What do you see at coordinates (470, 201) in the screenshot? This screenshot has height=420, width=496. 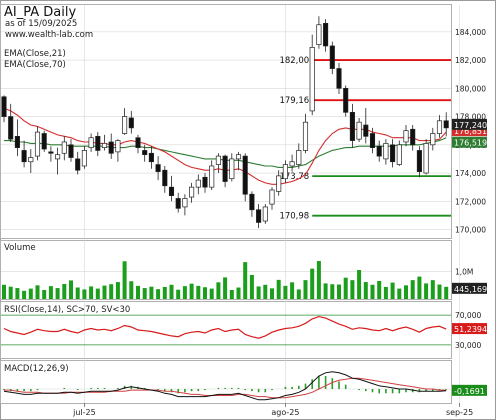 I see `price-tick-label: 172,000` at bounding box center [470, 201].